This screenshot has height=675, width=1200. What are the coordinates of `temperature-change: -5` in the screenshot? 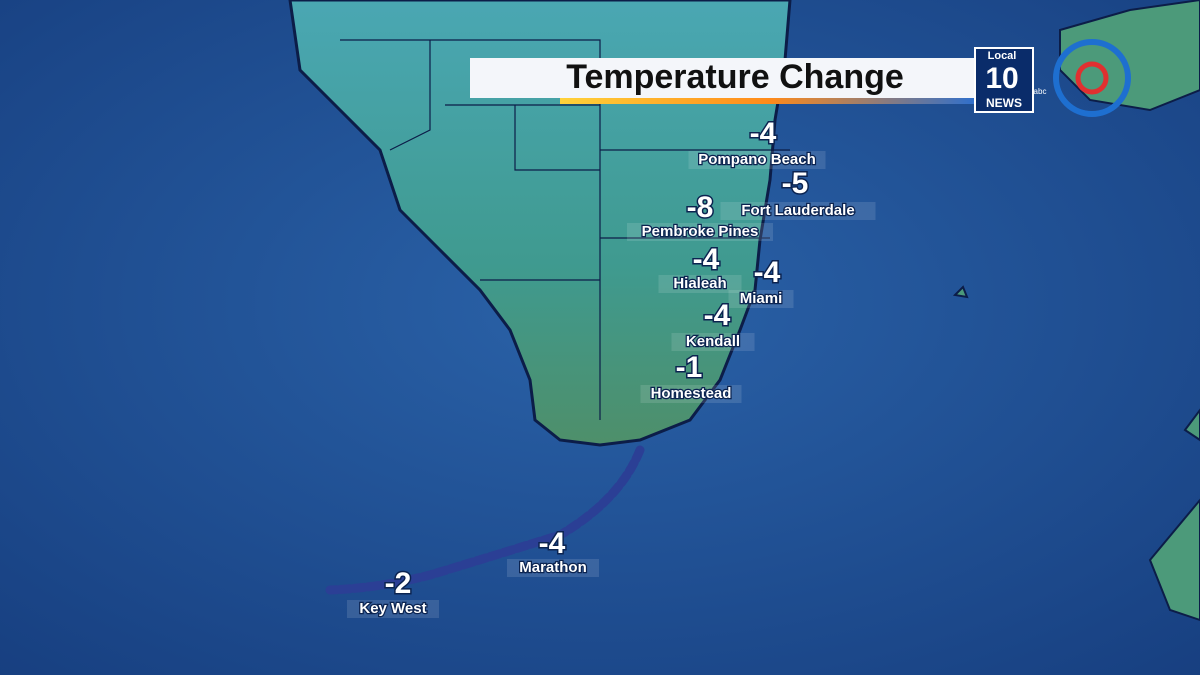 It's located at (795, 183).